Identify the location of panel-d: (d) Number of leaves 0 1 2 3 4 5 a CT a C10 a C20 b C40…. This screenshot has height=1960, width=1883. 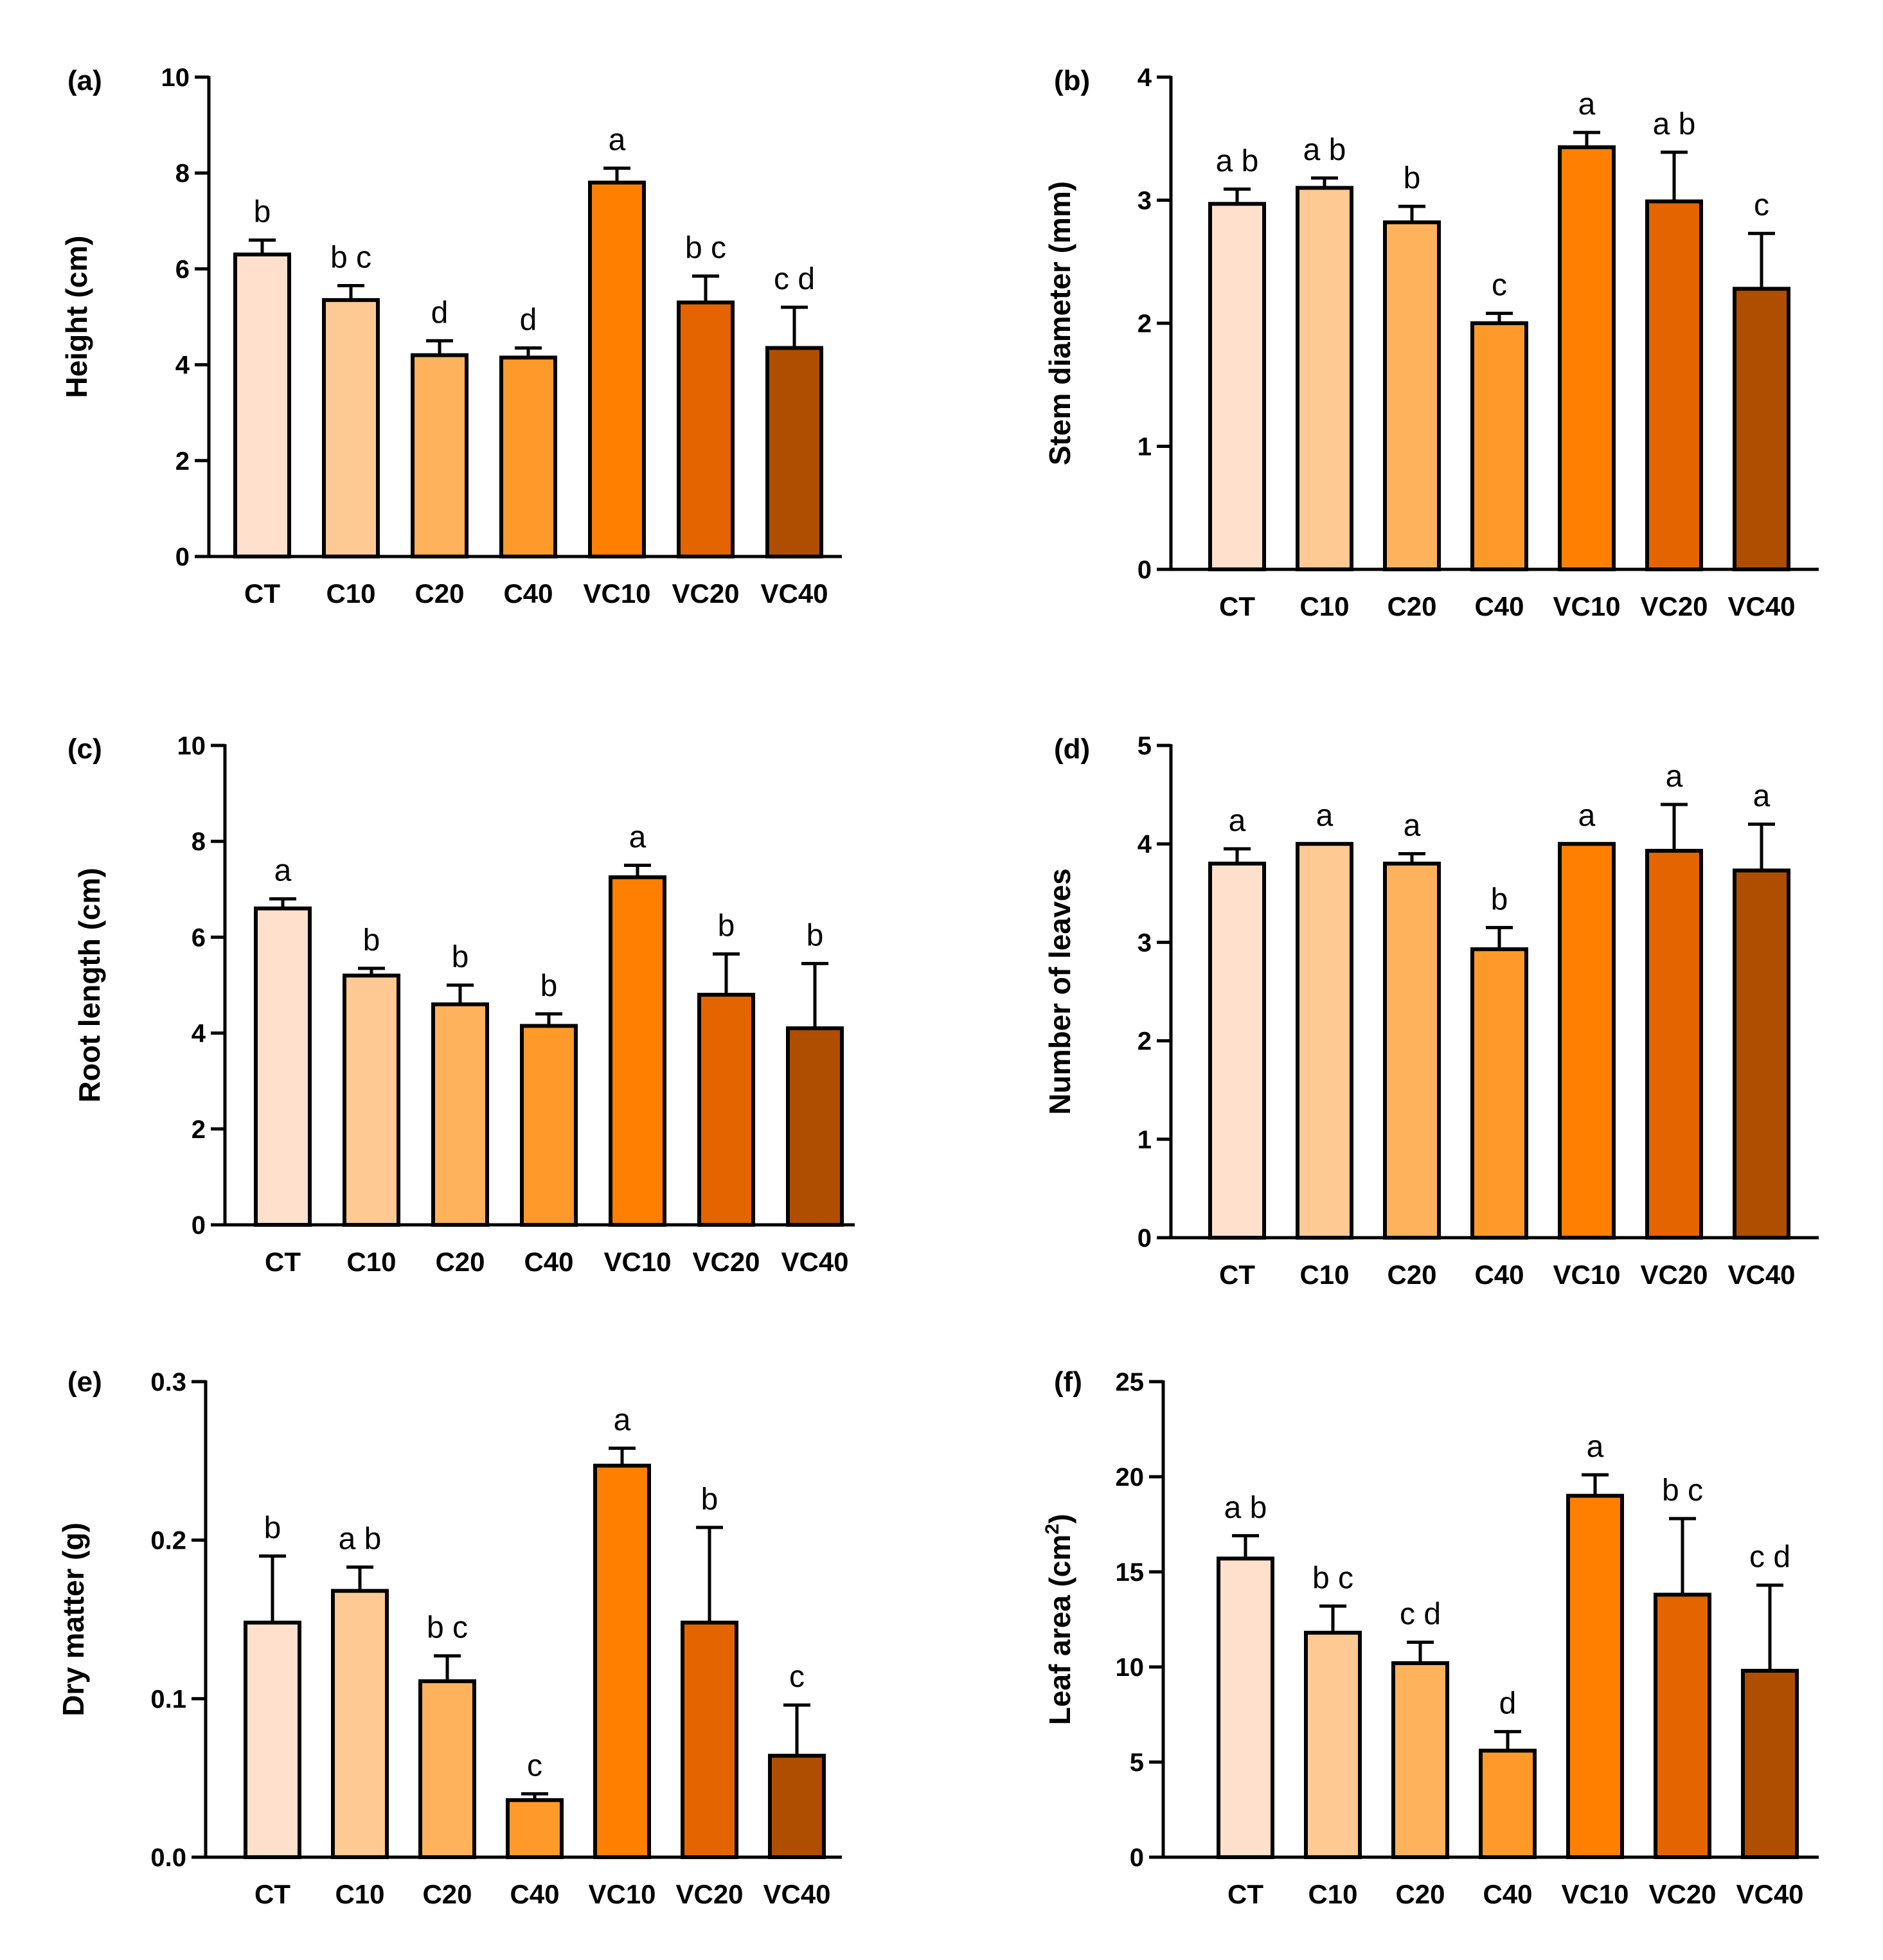
(1431, 1011).